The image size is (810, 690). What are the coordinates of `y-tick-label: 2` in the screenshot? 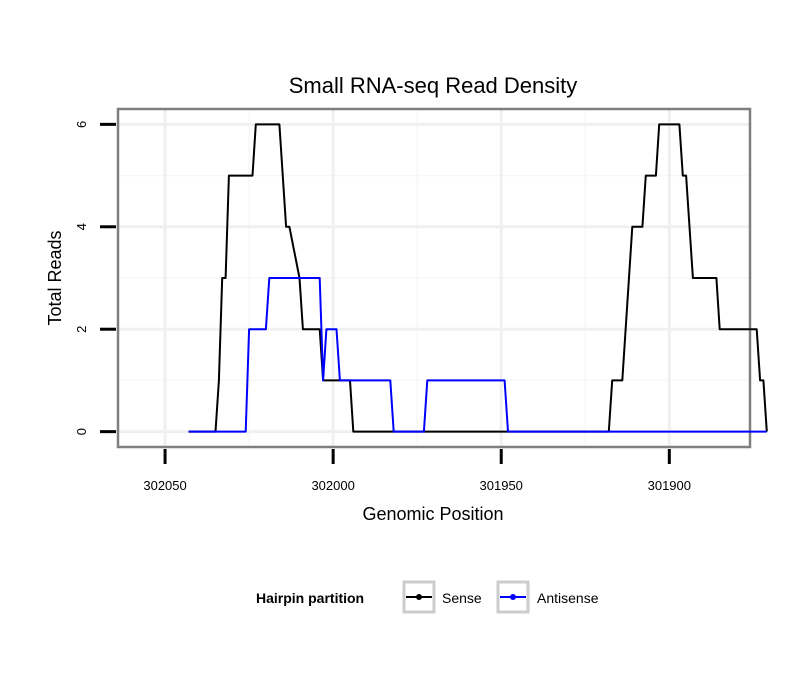 It's located at (81, 329).